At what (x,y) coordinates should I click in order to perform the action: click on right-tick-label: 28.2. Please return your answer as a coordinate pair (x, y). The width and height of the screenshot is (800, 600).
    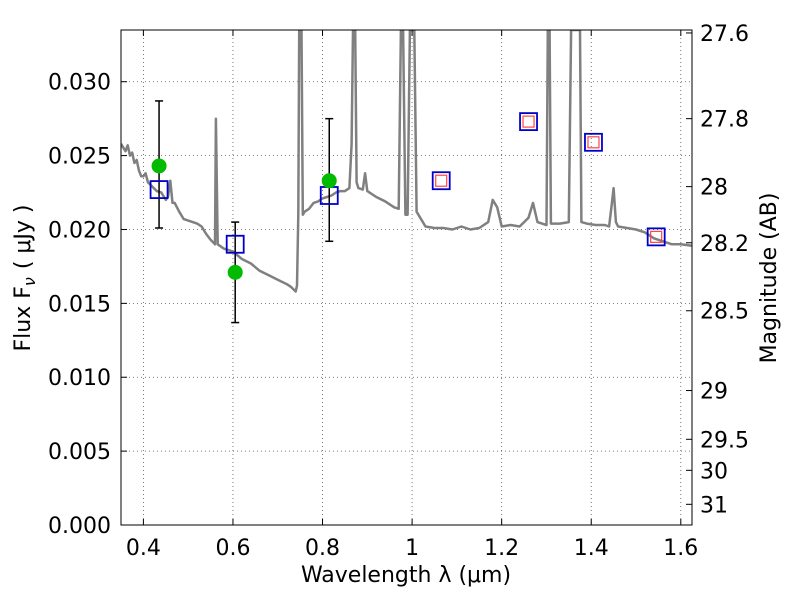
    Looking at the image, I should click on (724, 244).